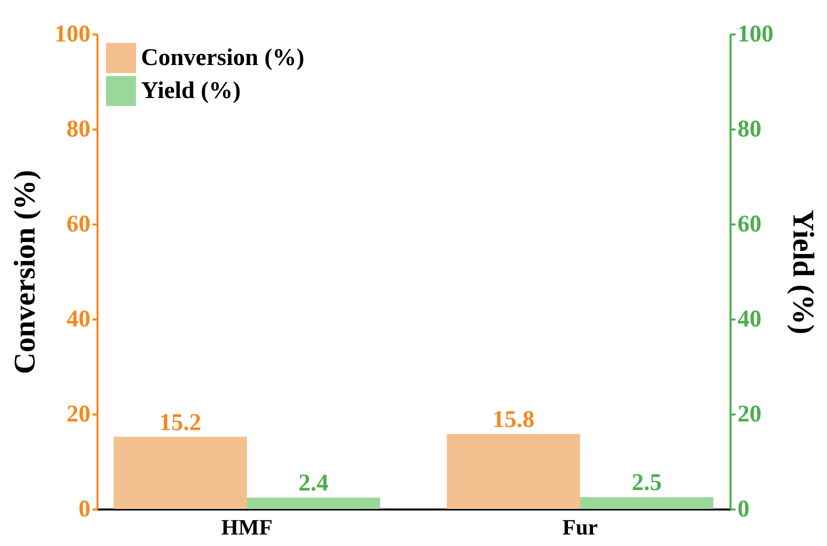 The image size is (827, 546). Describe the element at coordinates (744, 509) in the screenshot. I see `y2-tick-label: 0` at that location.